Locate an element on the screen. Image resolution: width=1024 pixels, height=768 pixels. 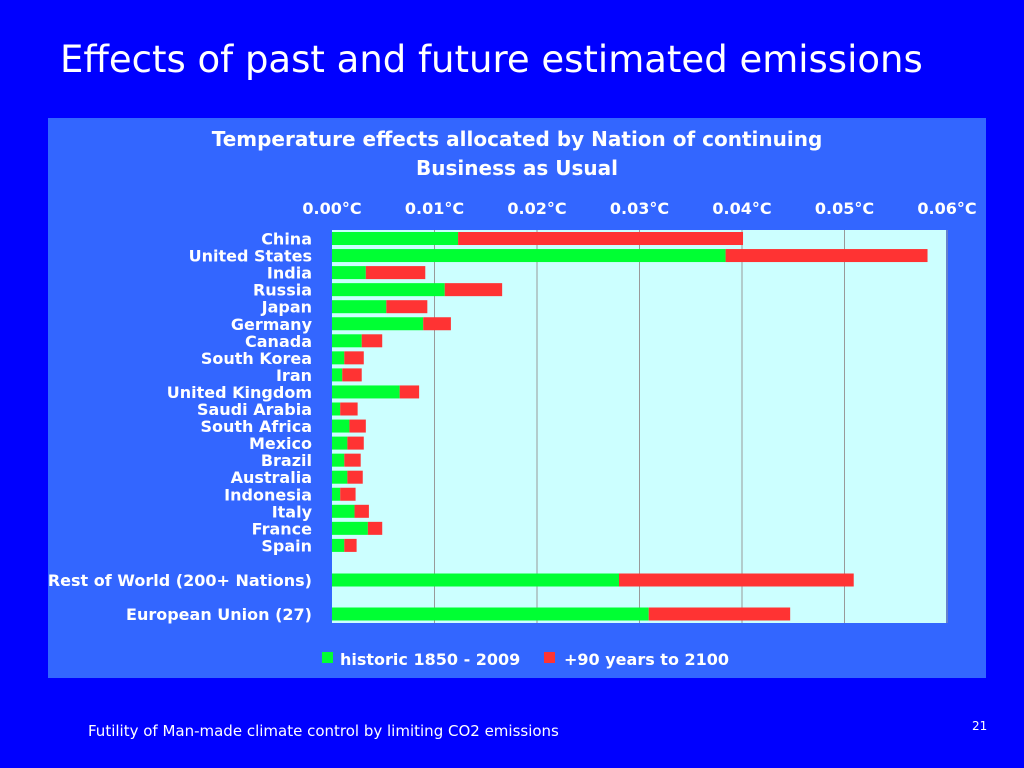
x-tick-label: 0.01°C is located at coordinates (434, 208).